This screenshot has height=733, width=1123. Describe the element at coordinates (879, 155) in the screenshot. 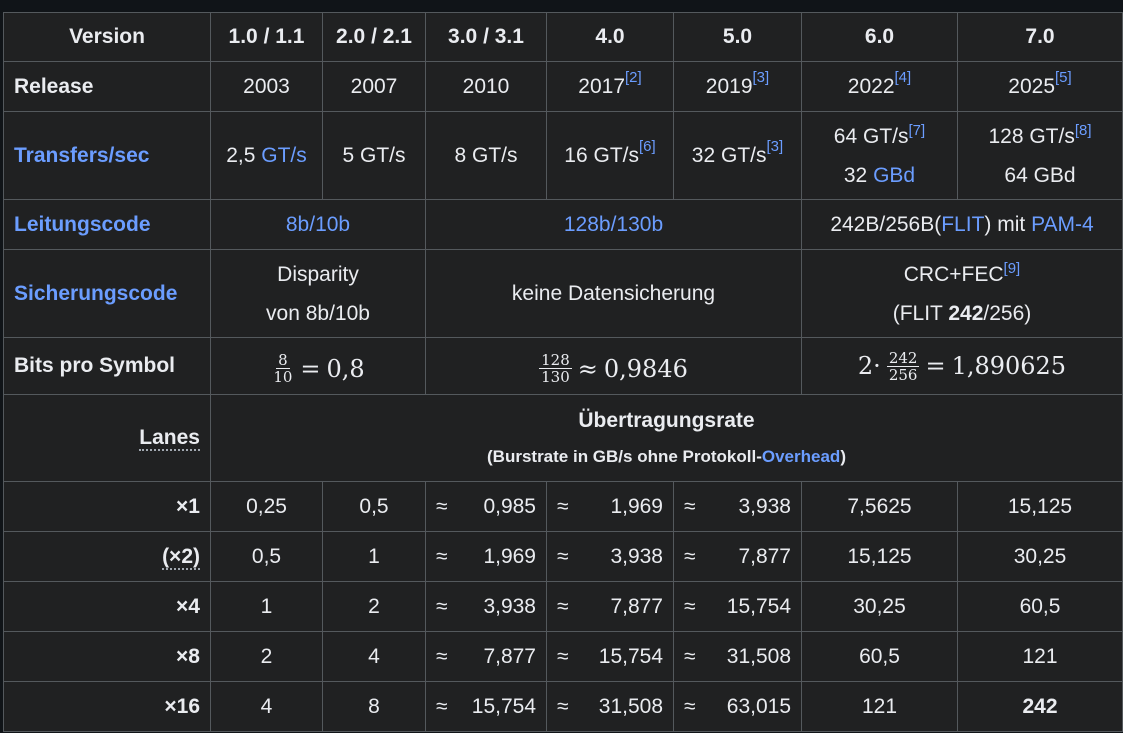

I see `transfers-cell: 64 GT/s[7] 32 GBd` at that location.